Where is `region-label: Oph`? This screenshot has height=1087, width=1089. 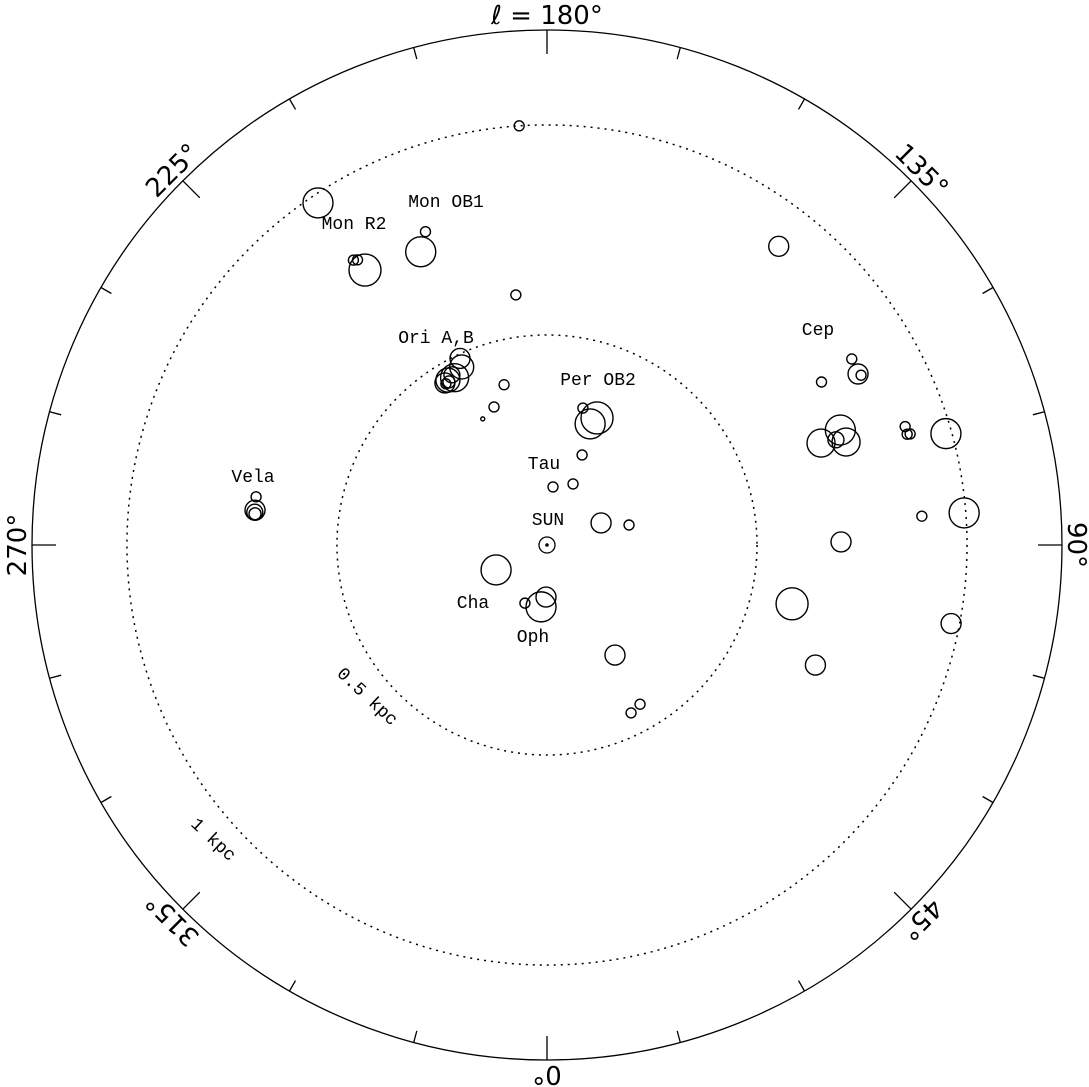
region-label: Oph is located at coordinates (533, 638).